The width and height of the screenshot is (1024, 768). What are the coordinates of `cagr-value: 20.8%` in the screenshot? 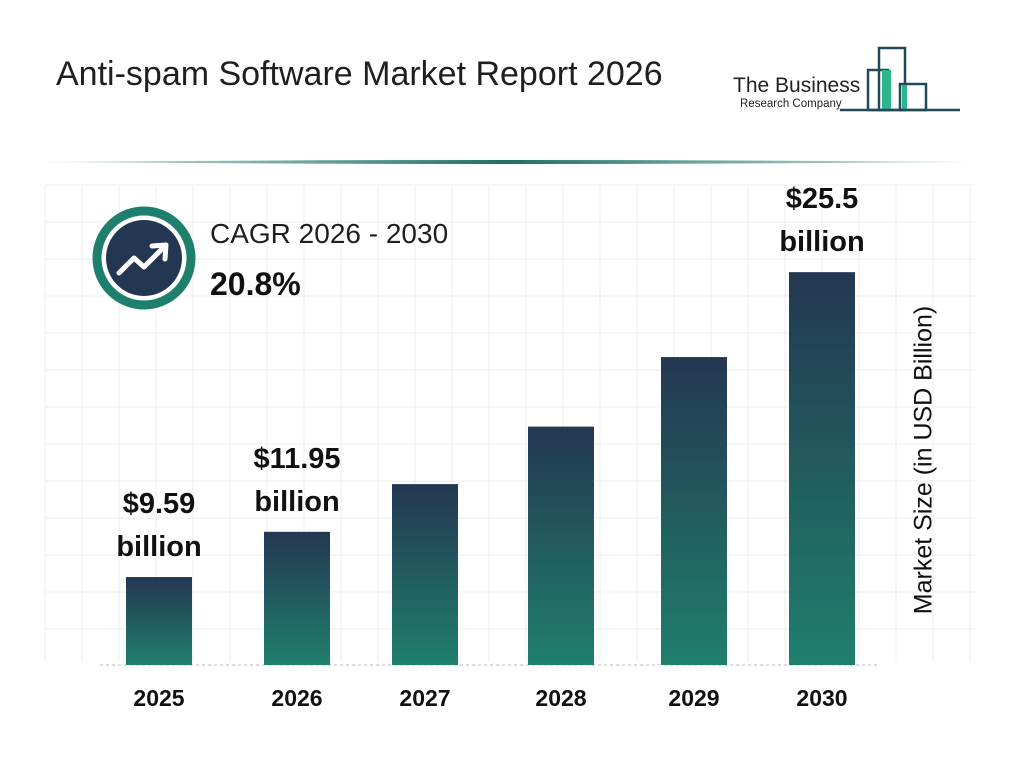 It's located at (255, 284).